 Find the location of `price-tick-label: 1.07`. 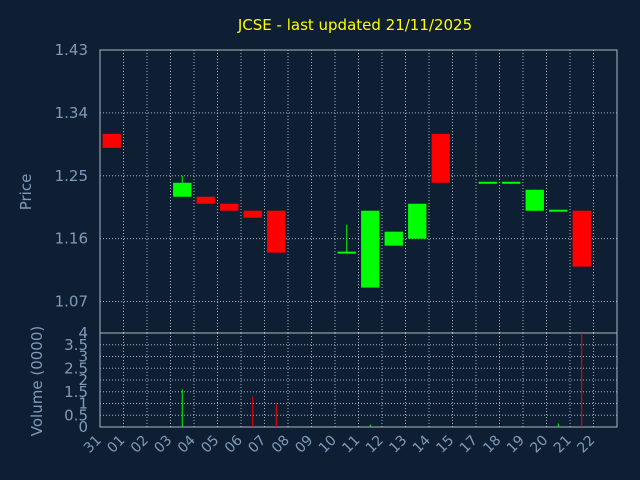

price-tick-label: 1.07 is located at coordinates (71, 302).